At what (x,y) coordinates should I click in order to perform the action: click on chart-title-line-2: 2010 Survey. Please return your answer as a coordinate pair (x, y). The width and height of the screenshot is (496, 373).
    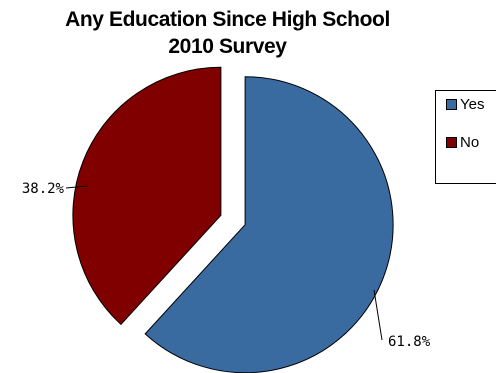
    Looking at the image, I should click on (227, 46).